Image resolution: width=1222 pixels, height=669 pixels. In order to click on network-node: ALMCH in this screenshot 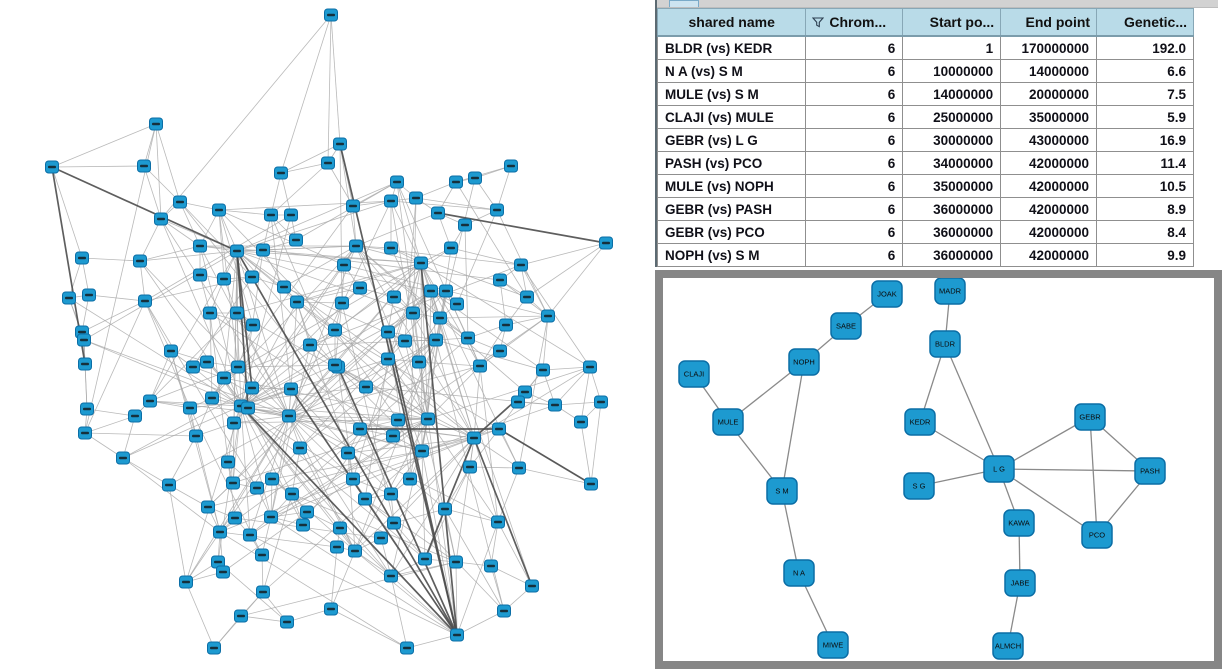, I will do `click(1008, 646)`.